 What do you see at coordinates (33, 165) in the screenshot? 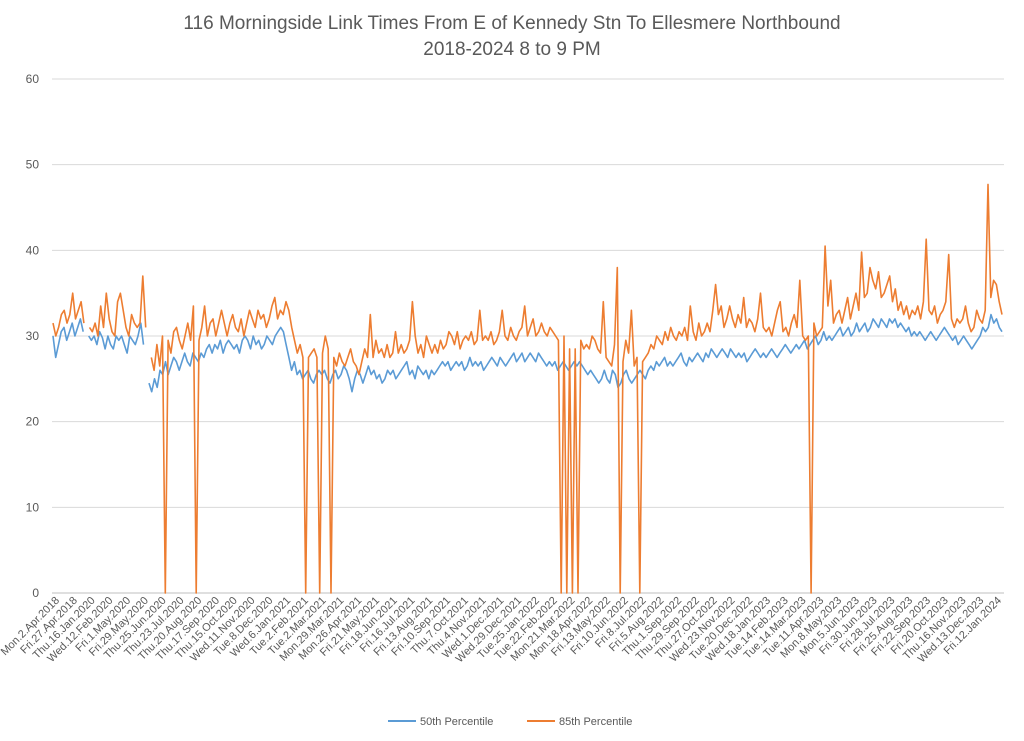
I see `y-tick-label: 50` at bounding box center [33, 165].